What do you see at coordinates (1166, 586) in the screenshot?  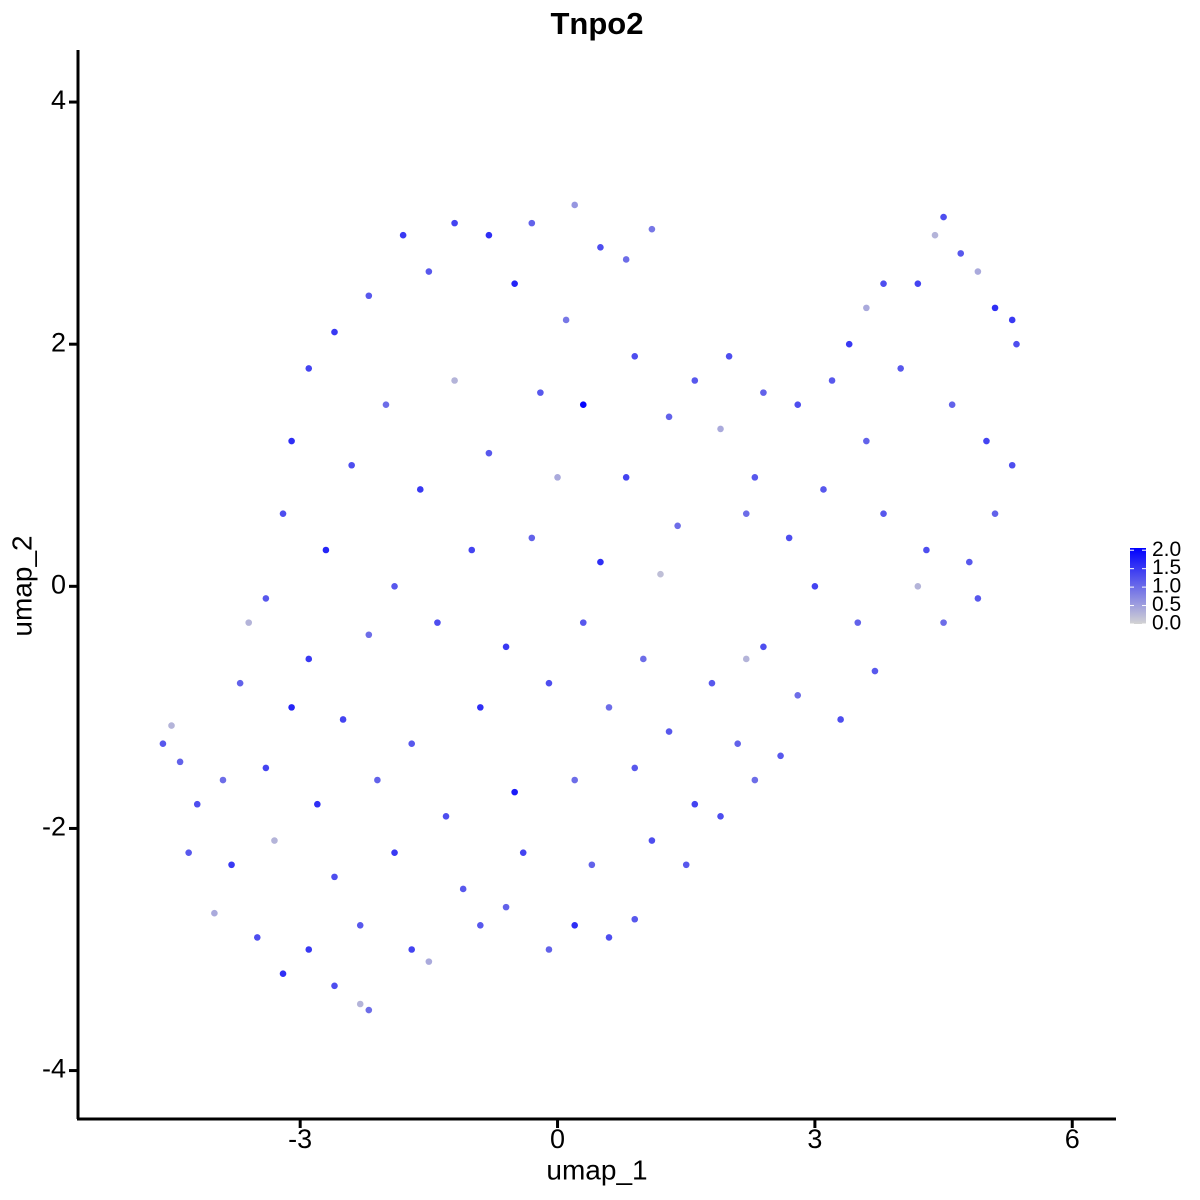 I see `color-bar-label: 1.0` at bounding box center [1166, 586].